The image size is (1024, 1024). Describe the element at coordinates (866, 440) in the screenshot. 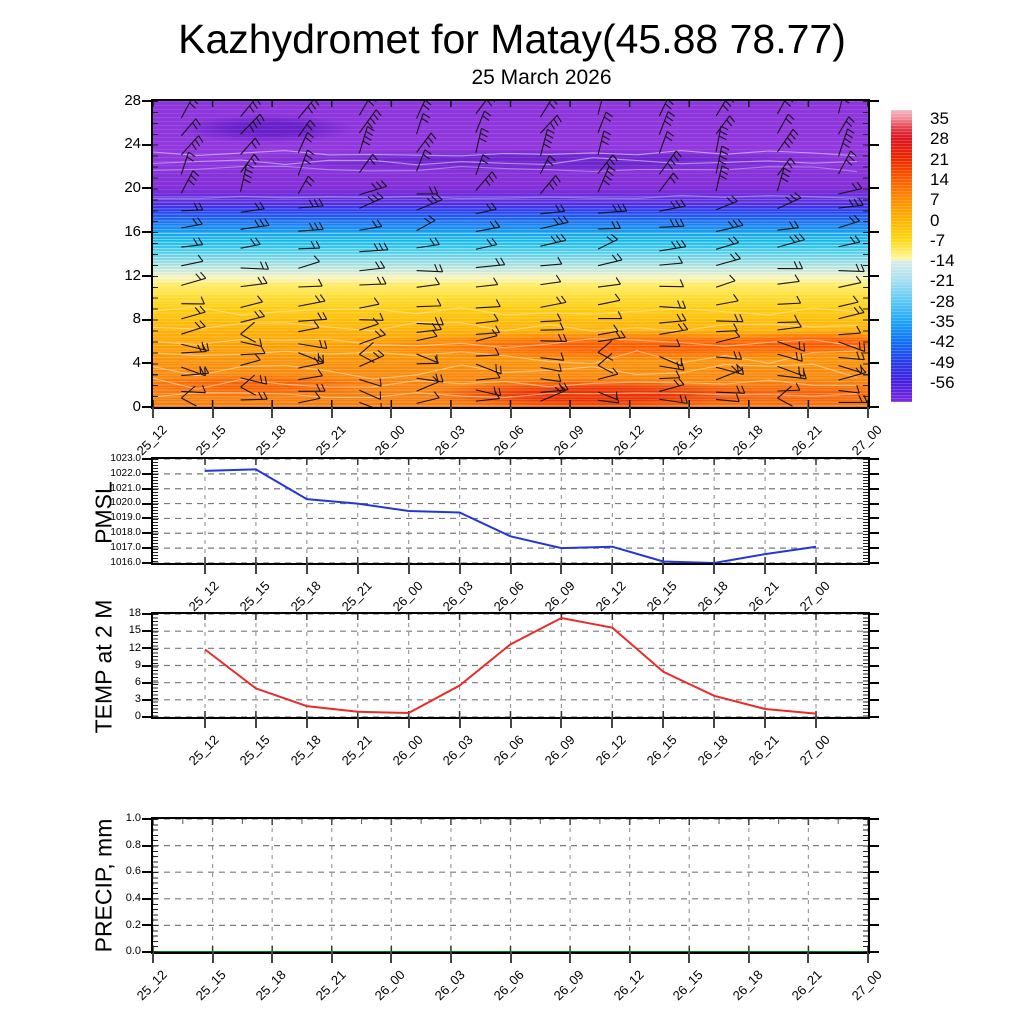

I see `x-tick-label: 27_00` at that location.